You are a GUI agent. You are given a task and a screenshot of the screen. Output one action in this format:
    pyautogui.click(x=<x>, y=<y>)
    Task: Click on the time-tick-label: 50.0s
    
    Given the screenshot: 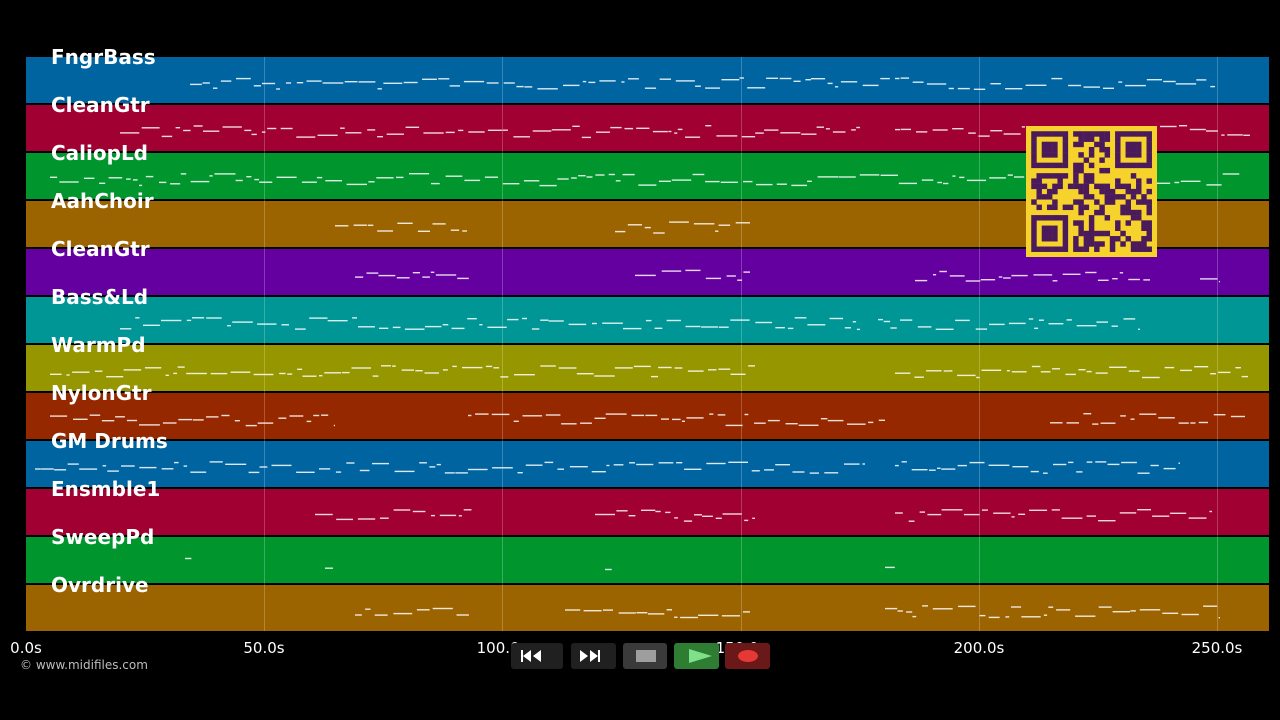 What is the action you would take?
    pyautogui.click(x=264, y=648)
    